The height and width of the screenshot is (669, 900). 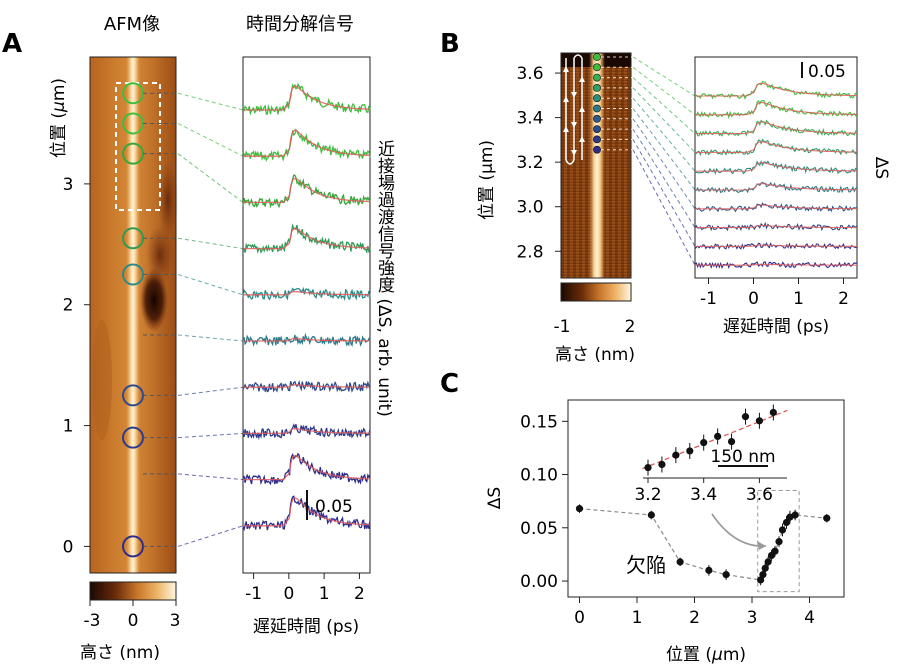 What do you see at coordinates (324, 594) in the screenshot?
I see `a-xtick-label-1: 1` at bounding box center [324, 594].